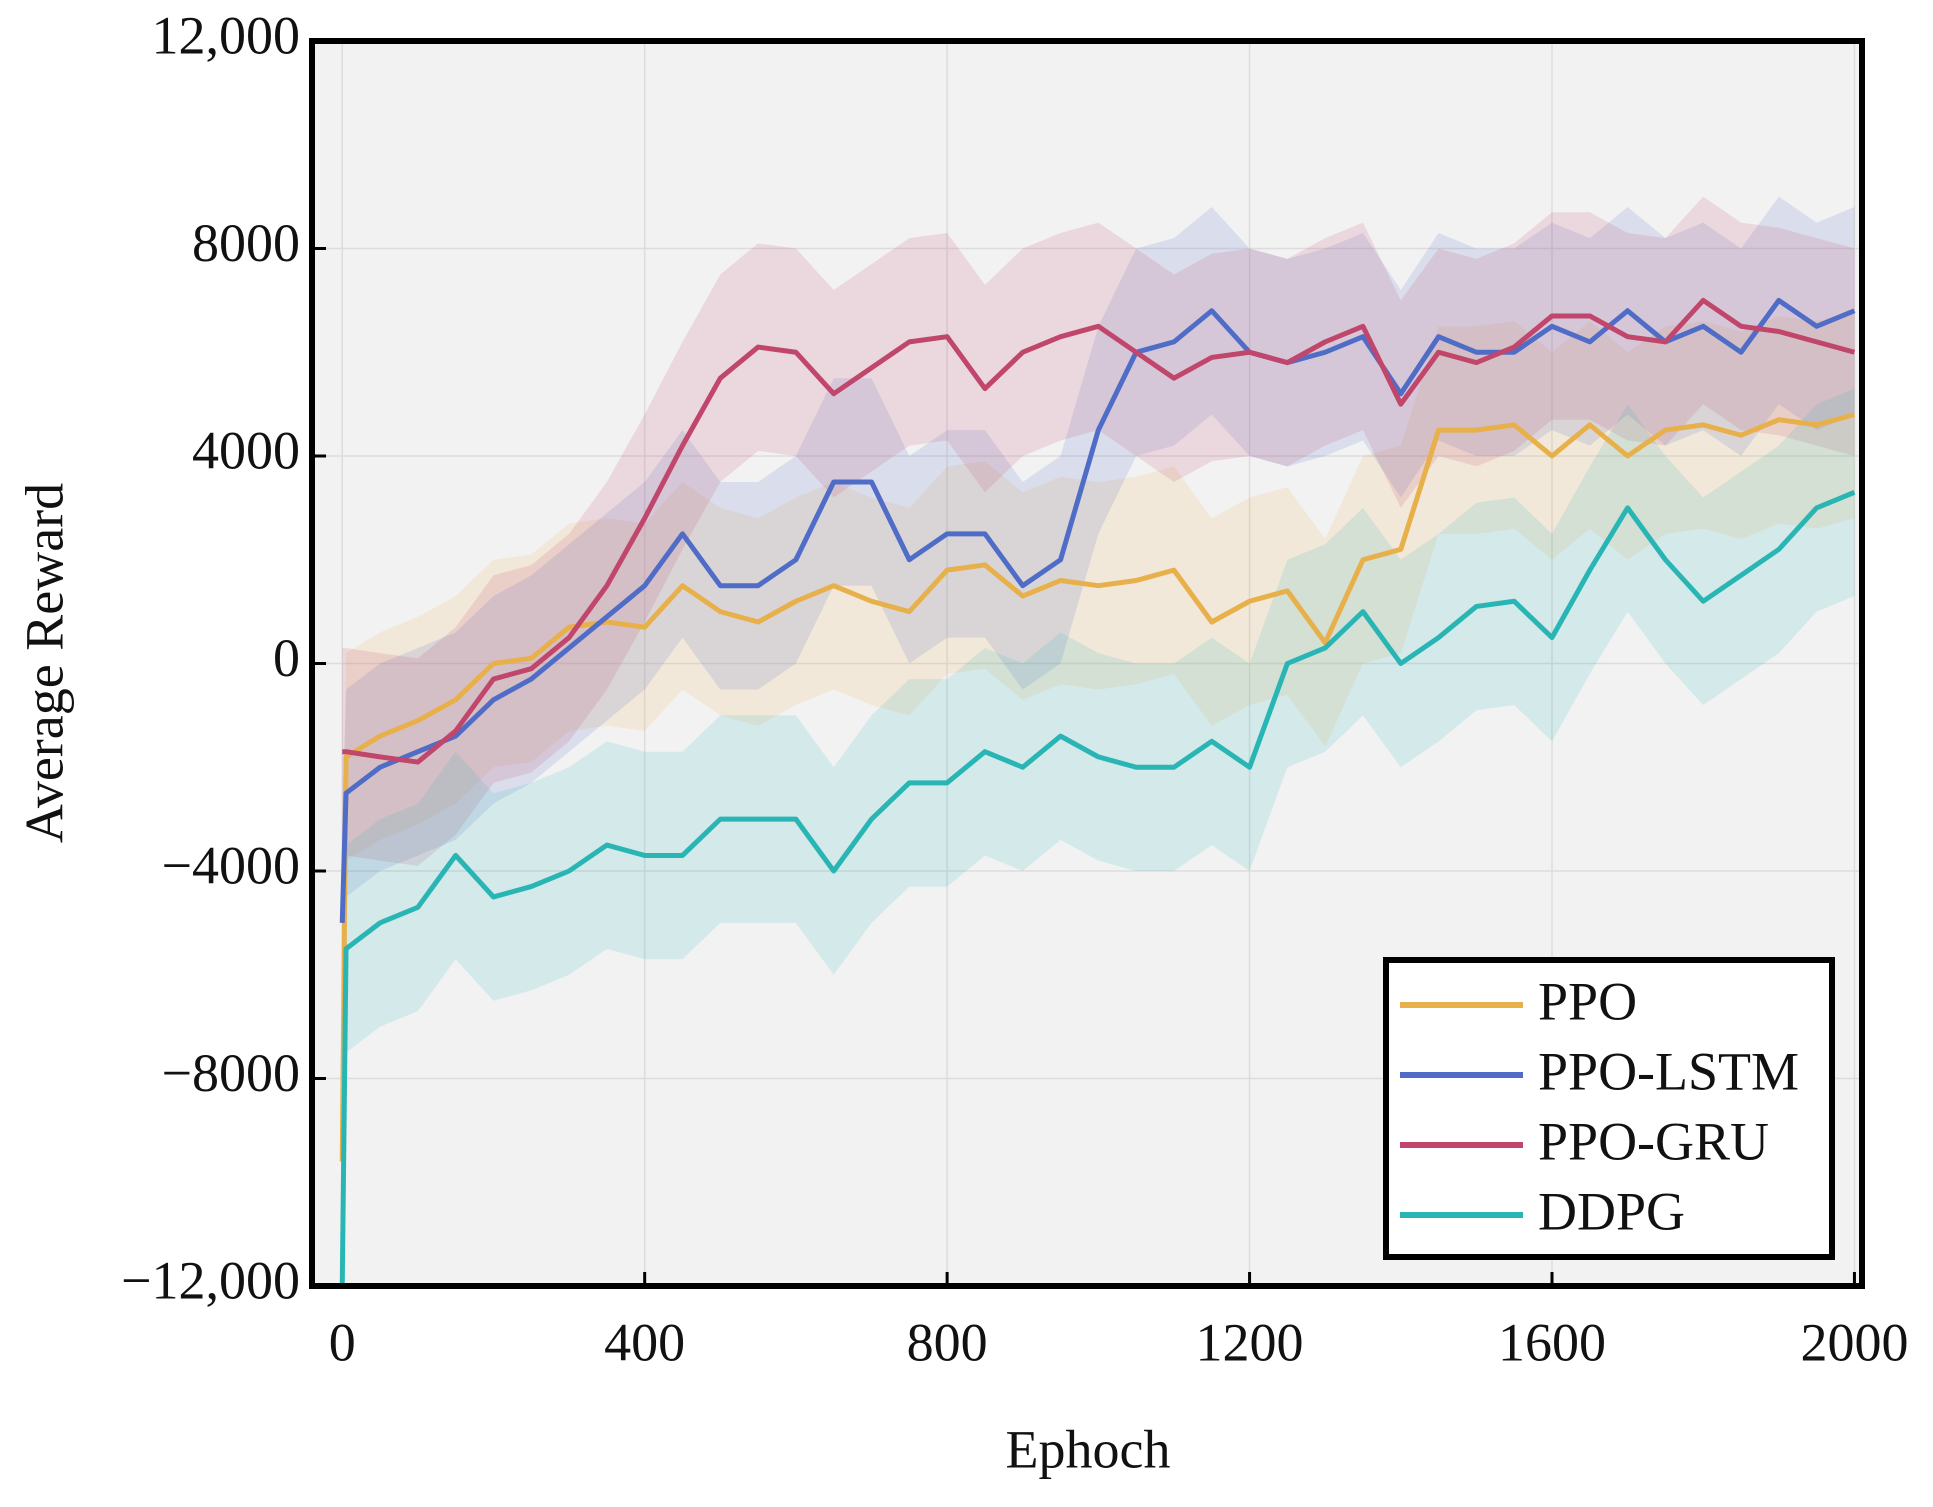 The height and width of the screenshot is (1507, 1933). Describe the element at coordinates (231, 1073) in the screenshot. I see `y-tick-label: −8000` at that location.